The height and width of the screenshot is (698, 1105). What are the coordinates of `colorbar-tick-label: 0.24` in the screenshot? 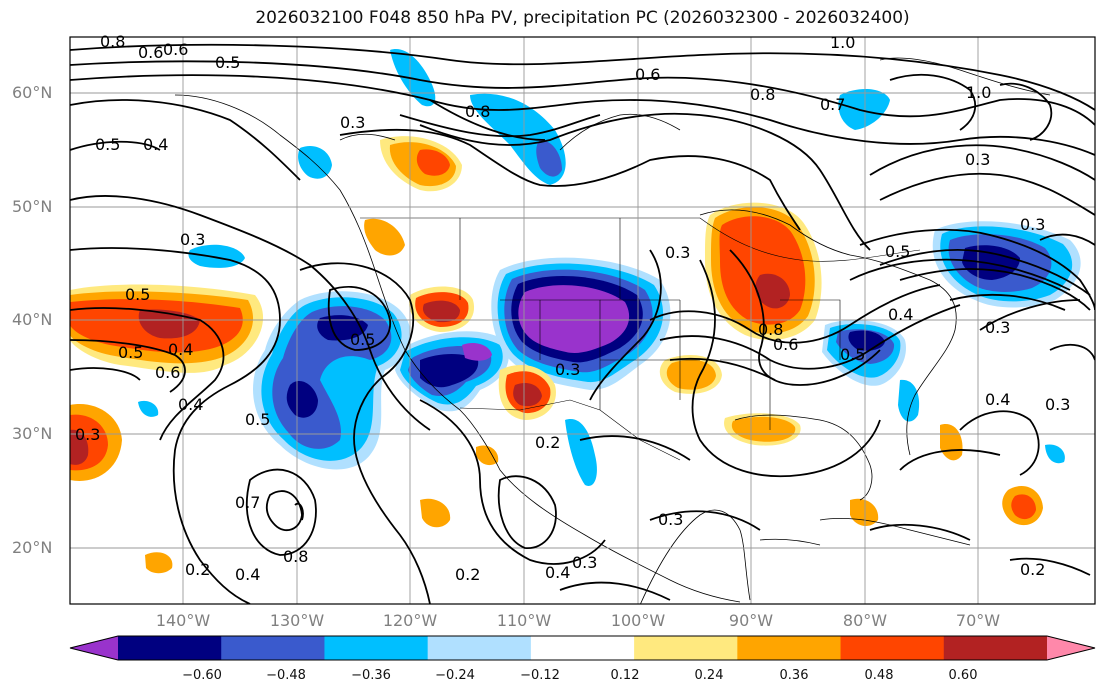 It's located at (709, 675).